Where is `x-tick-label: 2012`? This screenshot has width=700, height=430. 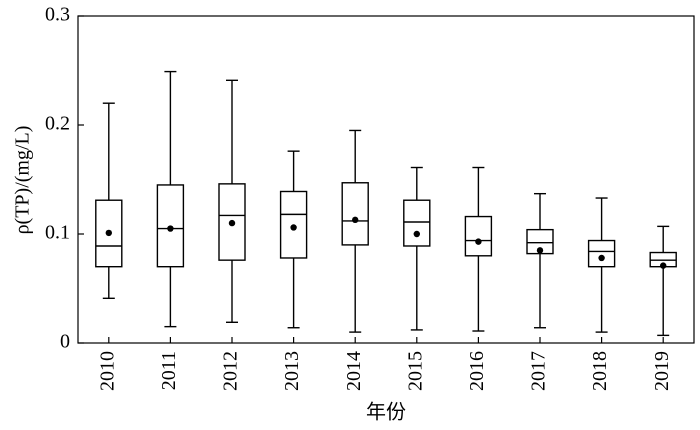 x-tick-label: 2012 is located at coordinates (231, 371).